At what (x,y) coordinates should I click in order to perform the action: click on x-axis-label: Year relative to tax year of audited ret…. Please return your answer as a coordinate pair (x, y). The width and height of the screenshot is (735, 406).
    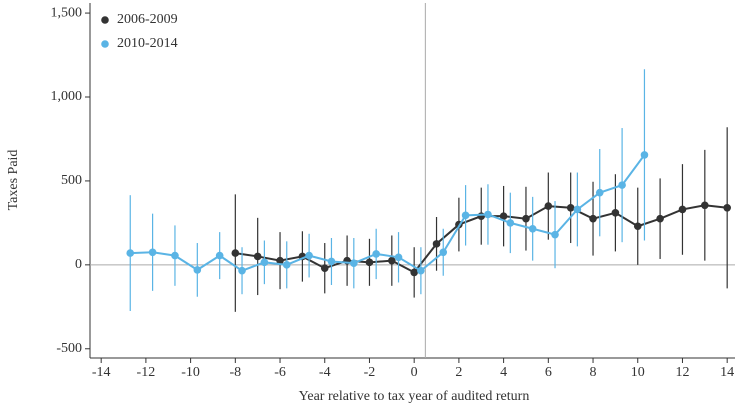
    Looking at the image, I should click on (414, 396).